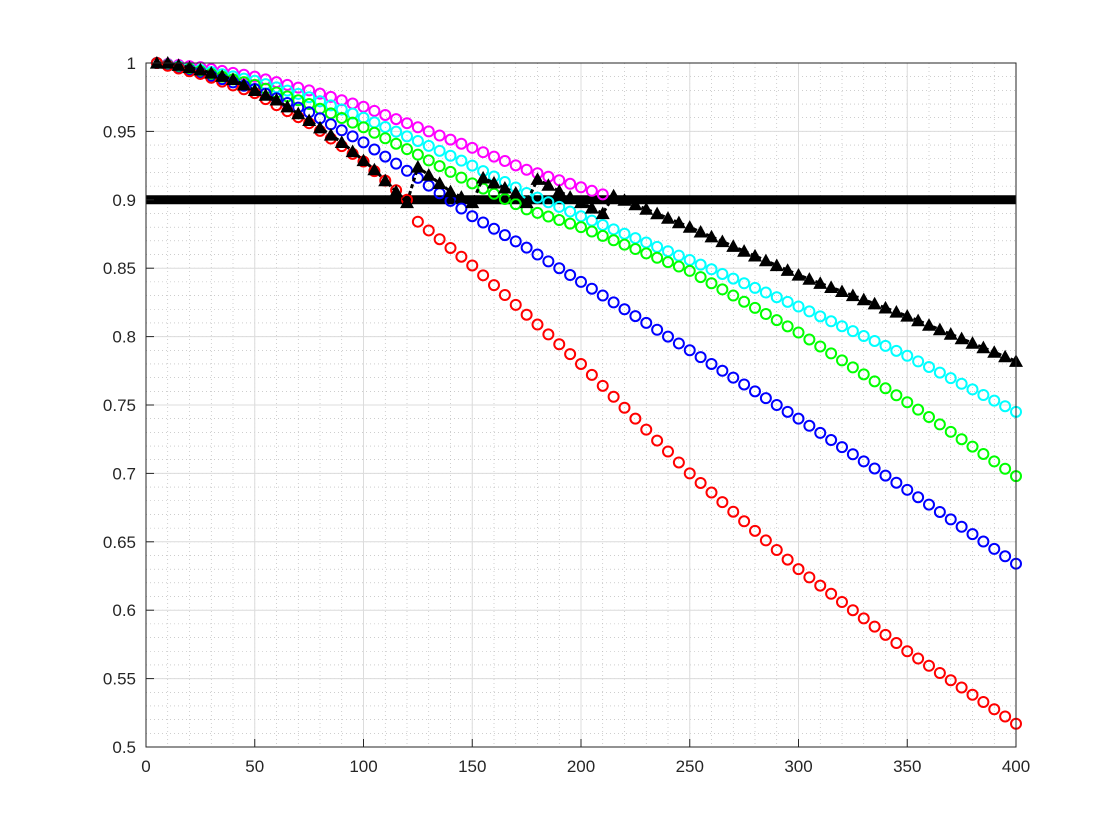  What do you see at coordinates (254, 766) in the screenshot?
I see `x-tick-label: 50` at bounding box center [254, 766].